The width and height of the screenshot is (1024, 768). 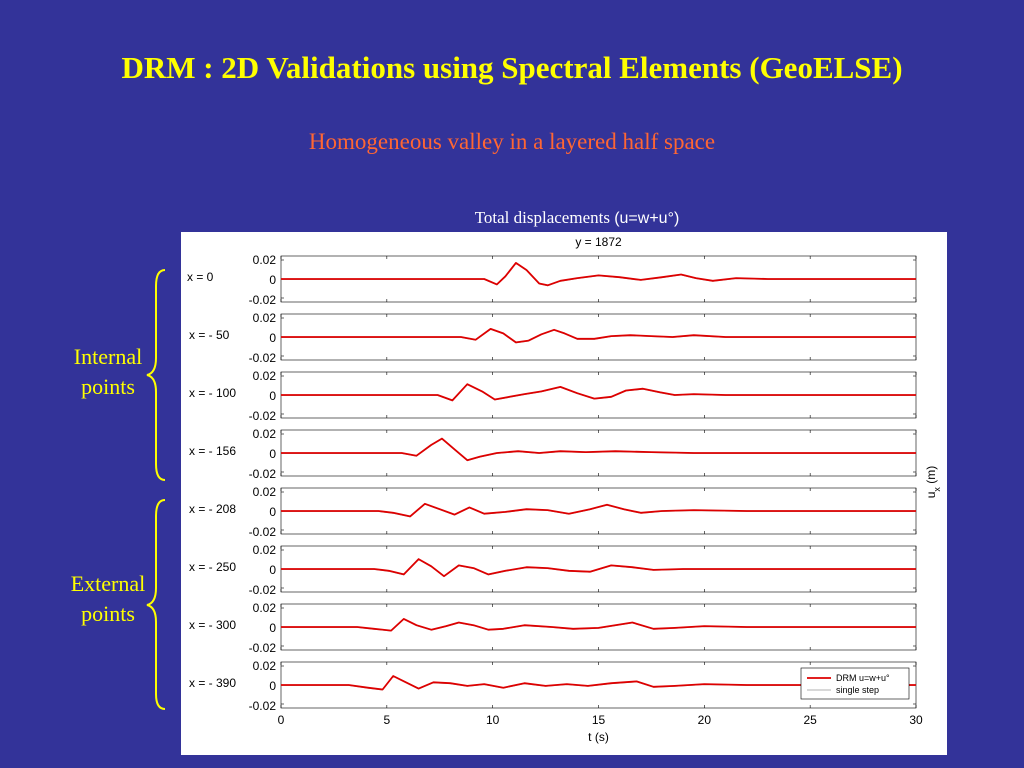 What do you see at coordinates (598, 242) in the screenshot?
I see `chart-title: y = 1872` at bounding box center [598, 242].